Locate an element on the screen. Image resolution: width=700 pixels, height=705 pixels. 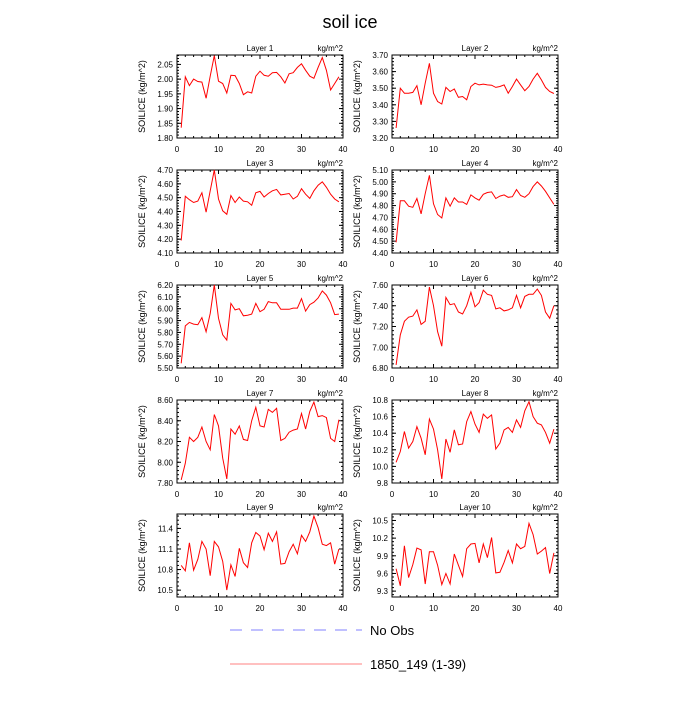
figure-title: soil ice is located at coordinates (349, 22).